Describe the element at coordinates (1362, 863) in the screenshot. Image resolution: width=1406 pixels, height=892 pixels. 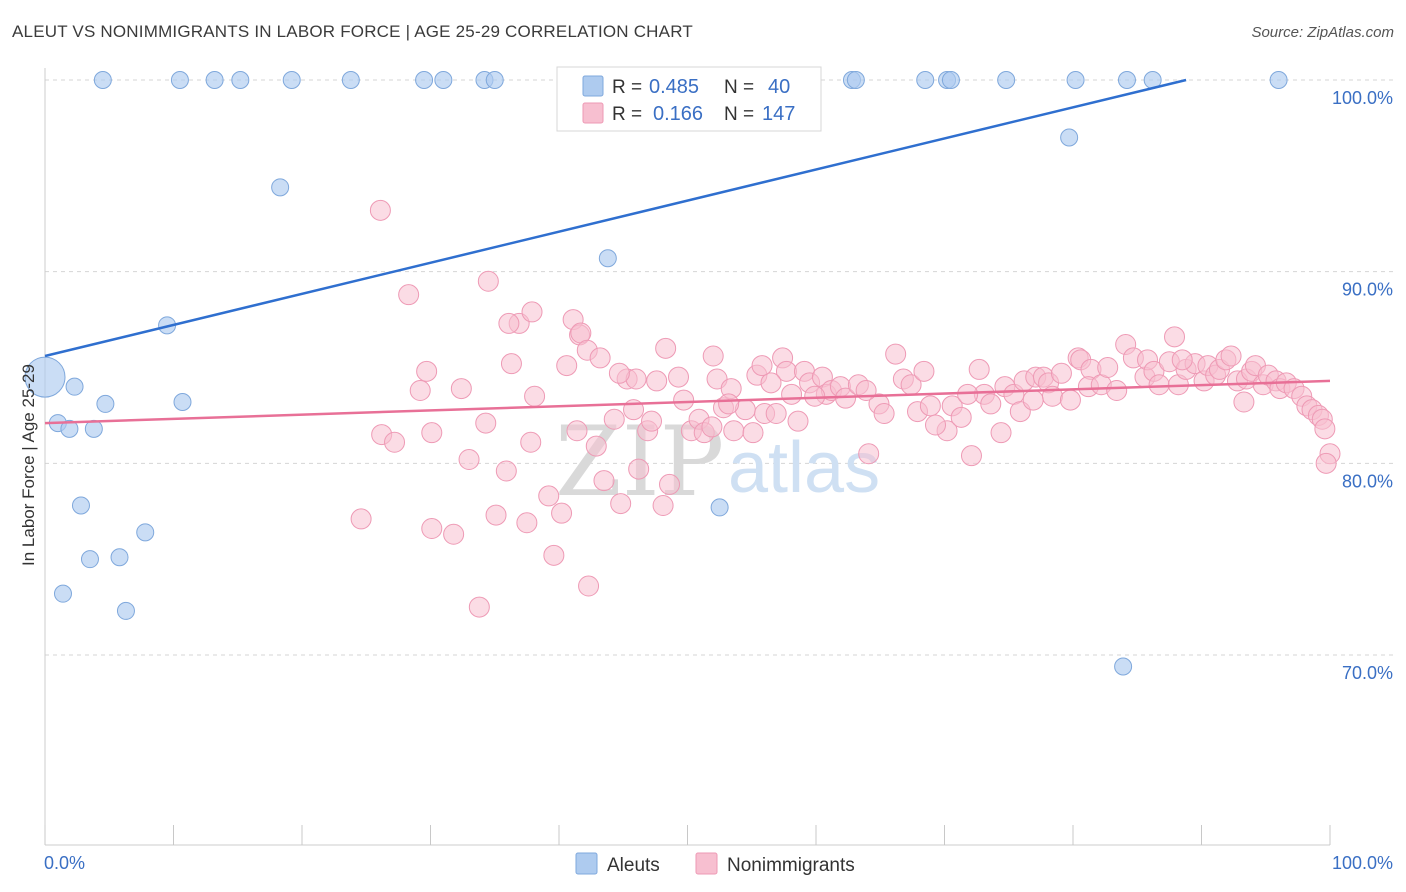
I see `x-tick-label: 100.0%` at that location.